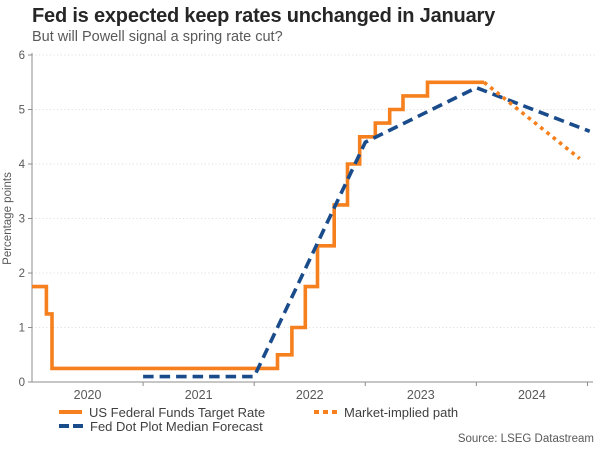 The image size is (600, 450). What do you see at coordinates (22, 274) in the screenshot?
I see `y-tick-label: 2` at bounding box center [22, 274].